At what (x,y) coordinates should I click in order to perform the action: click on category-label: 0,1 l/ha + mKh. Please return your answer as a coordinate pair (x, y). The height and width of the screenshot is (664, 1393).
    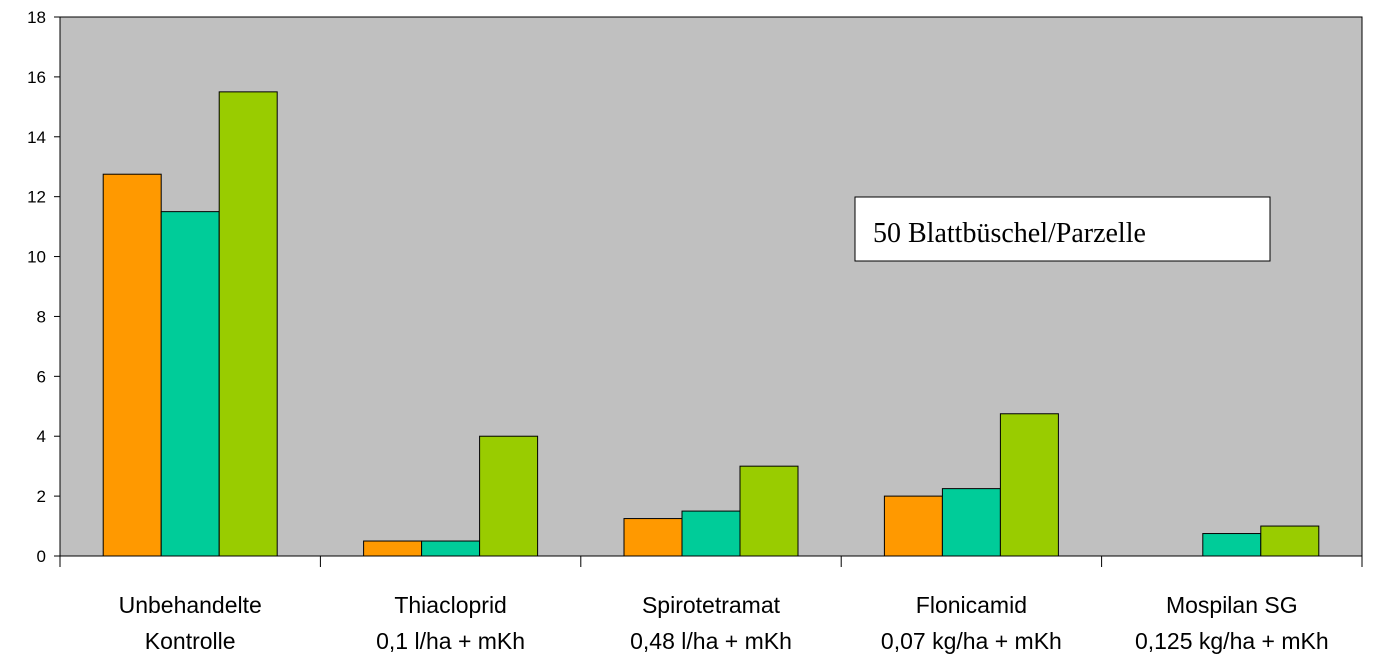
    Looking at the image, I should click on (450, 641).